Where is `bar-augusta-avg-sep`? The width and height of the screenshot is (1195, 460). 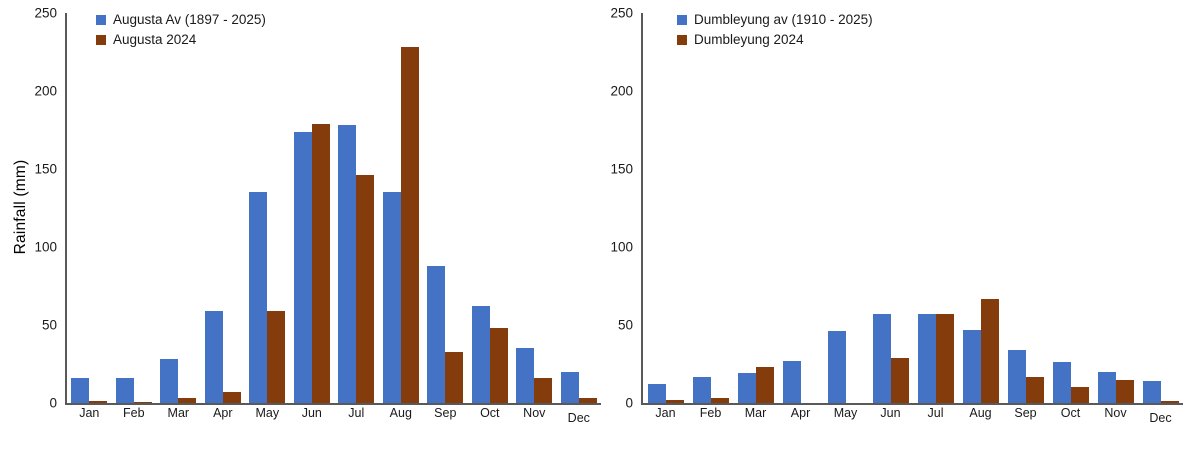 bar-augusta-avg-sep is located at coordinates (436, 334).